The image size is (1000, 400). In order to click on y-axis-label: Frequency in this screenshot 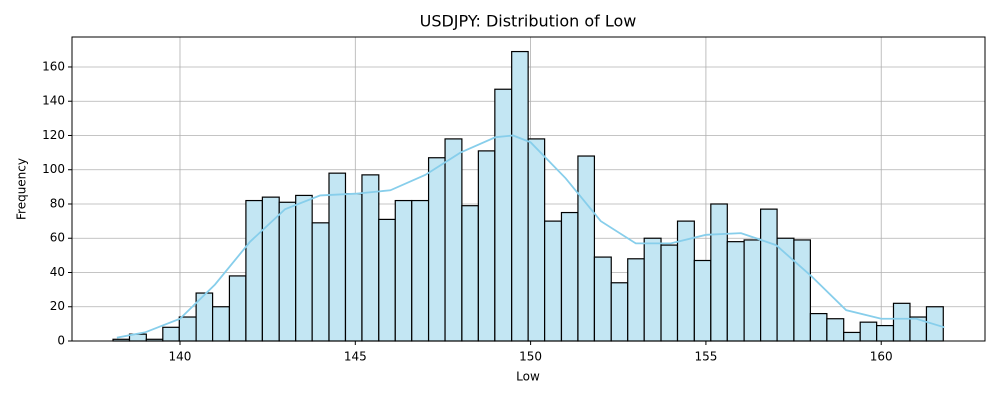, I will do `click(22, 189)`.